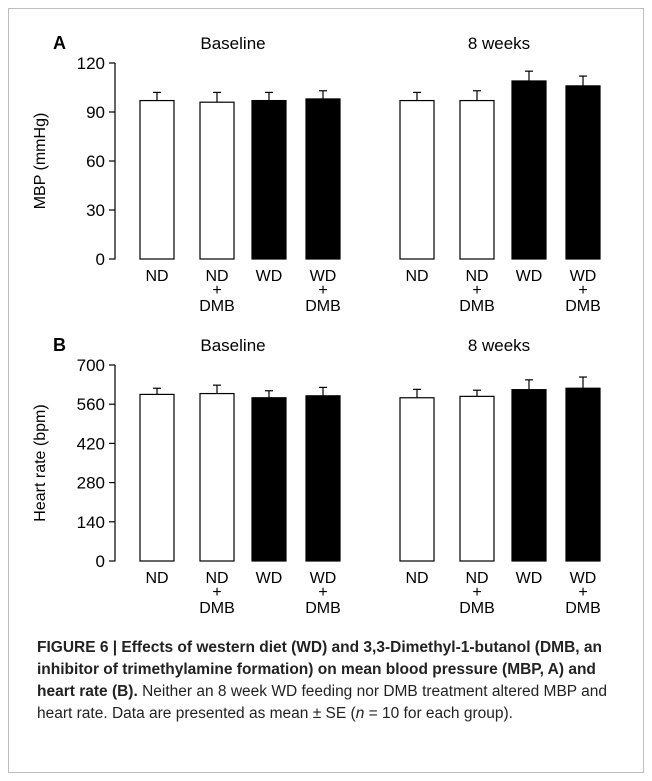  Describe the element at coordinates (59, 43) in the screenshot. I see `panel-label: A` at that location.